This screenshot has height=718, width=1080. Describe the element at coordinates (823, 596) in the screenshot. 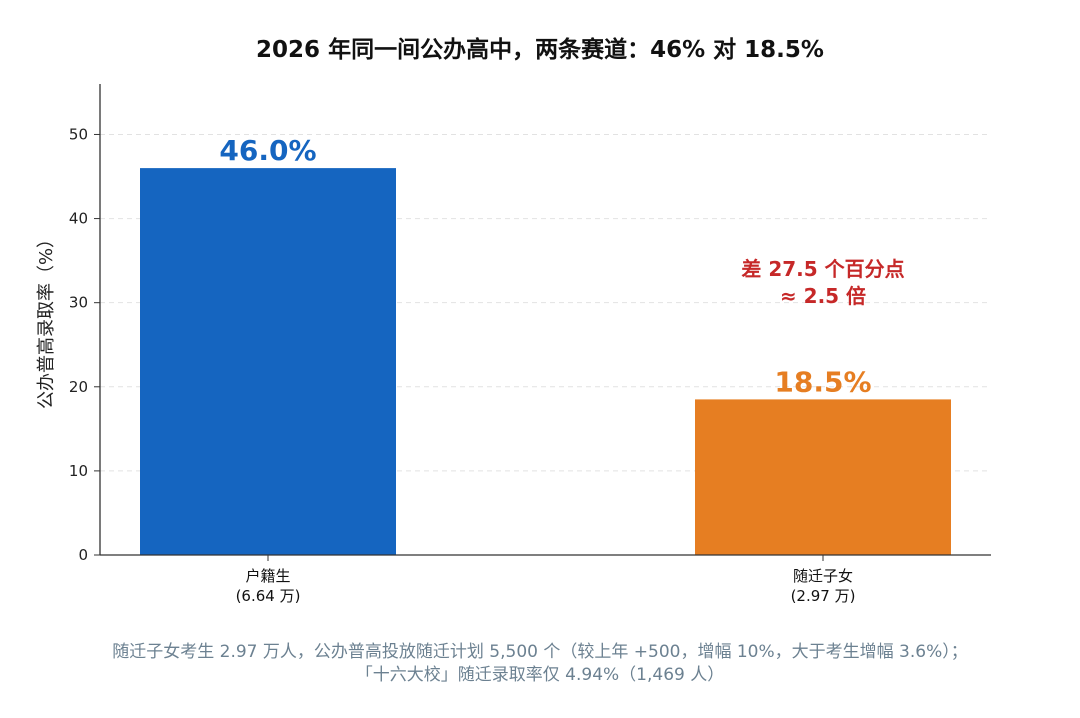

I see `x-tick-sublabel-2: (2.97 万)` at that location.